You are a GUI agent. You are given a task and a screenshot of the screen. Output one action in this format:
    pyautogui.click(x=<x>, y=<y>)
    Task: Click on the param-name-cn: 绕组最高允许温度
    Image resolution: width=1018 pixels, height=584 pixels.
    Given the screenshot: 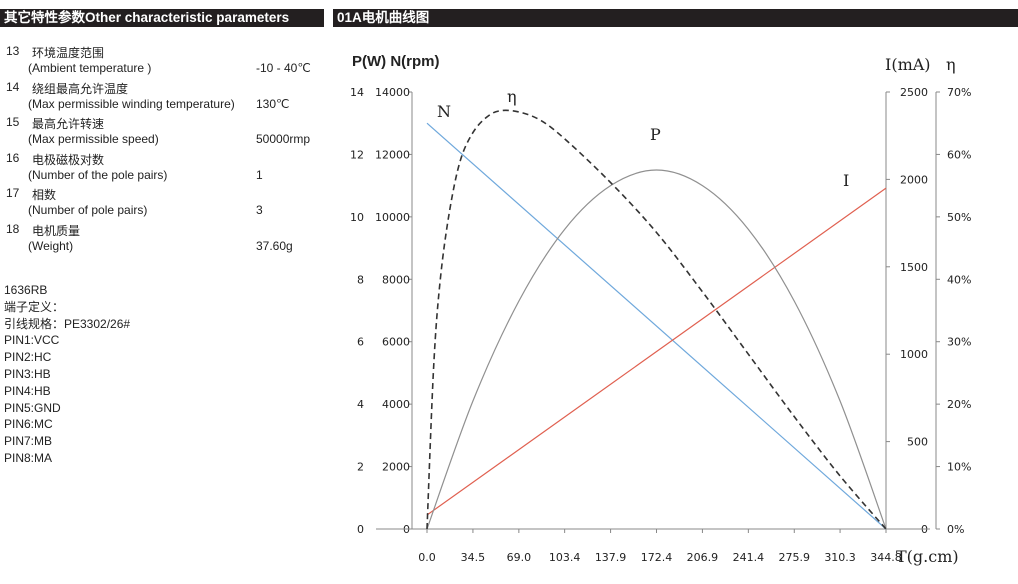 What is the action you would take?
    pyautogui.click(x=80, y=88)
    